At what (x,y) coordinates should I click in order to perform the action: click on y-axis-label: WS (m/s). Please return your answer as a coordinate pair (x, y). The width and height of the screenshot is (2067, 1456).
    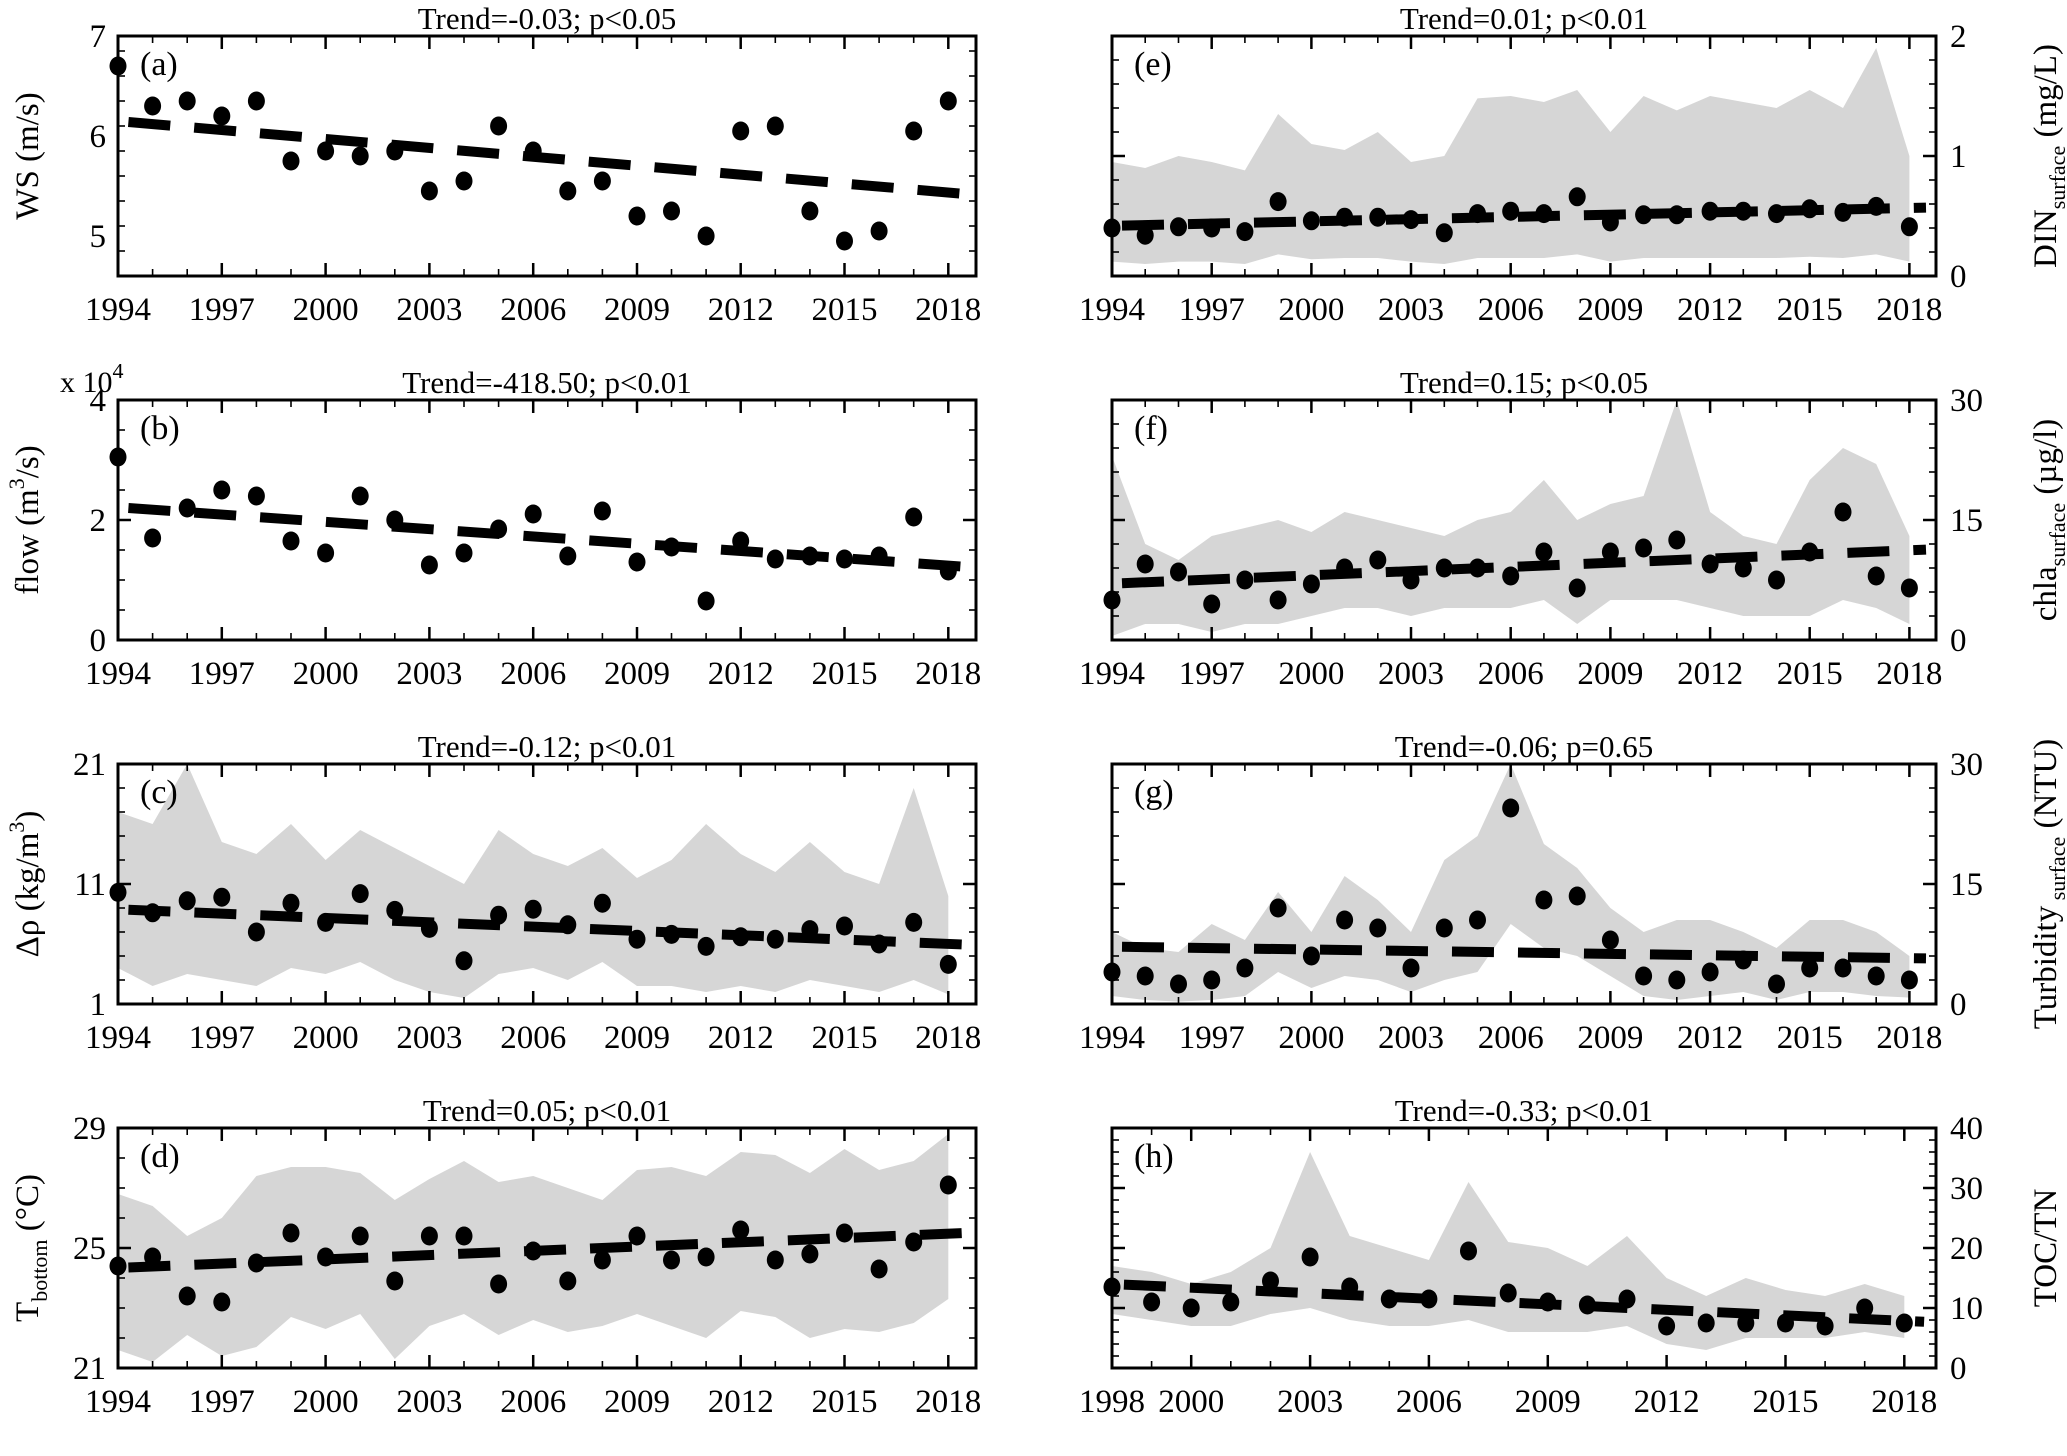
    Looking at the image, I should click on (28, 155).